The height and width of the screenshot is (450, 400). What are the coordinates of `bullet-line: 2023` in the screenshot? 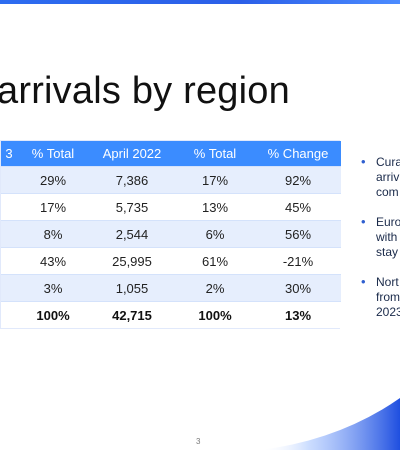 It's located at (388, 312).